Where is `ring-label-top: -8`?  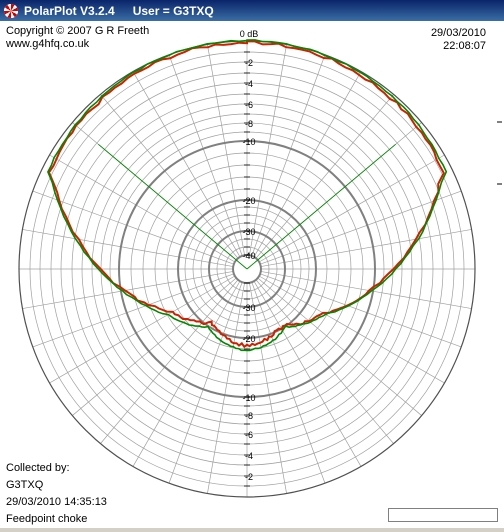 ring-label-top: -8 is located at coordinates (249, 124).